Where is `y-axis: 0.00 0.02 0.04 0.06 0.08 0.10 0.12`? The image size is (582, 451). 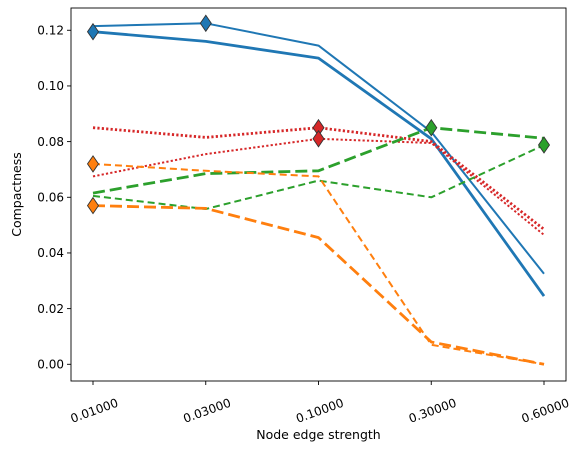
y-axis: 0.00 0.02 0.04 0.06 0.08 0.10 0.12 is located at coordinates (54, 197).